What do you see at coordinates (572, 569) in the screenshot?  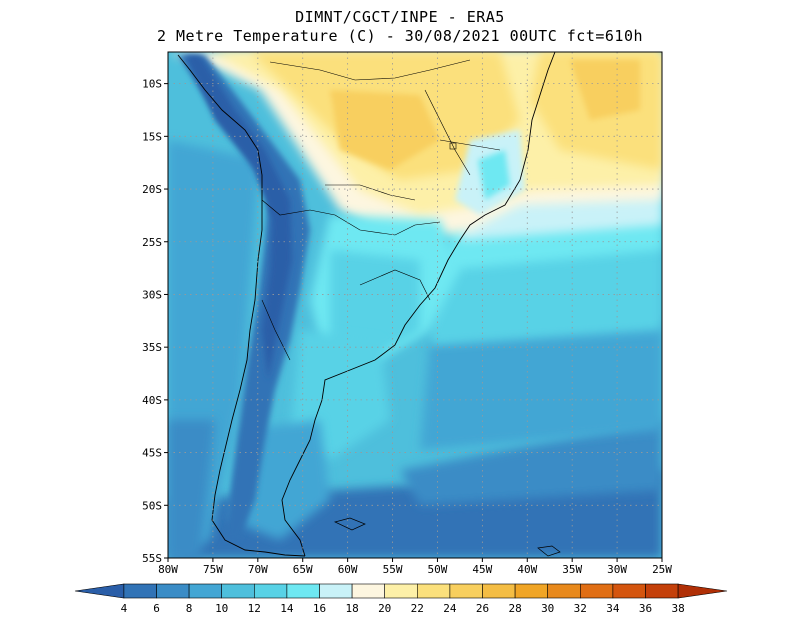 I see `lon-tick-label: 35W` at bounding box center [572, 569].